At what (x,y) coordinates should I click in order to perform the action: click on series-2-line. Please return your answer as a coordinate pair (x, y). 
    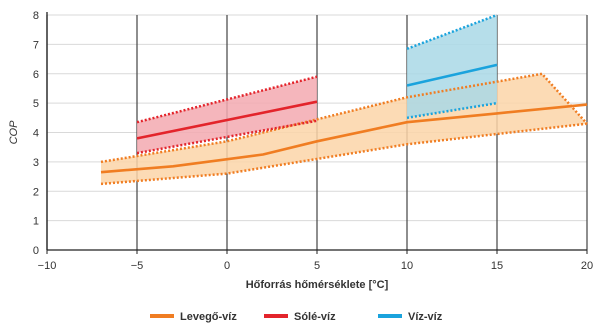
    Looking at the image, I should click on (227, 120).